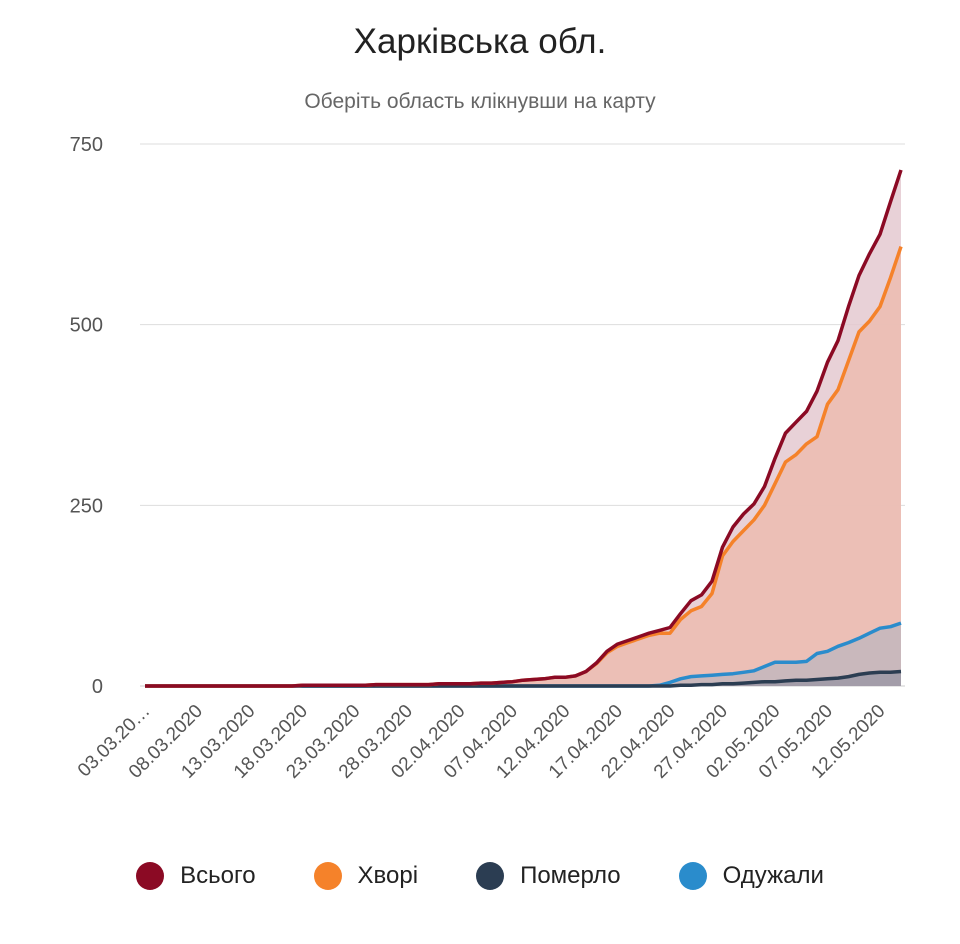 The height and width of the screenshot is (944, 960). I want to click on y-tick-label: 250, so click(86, 506).